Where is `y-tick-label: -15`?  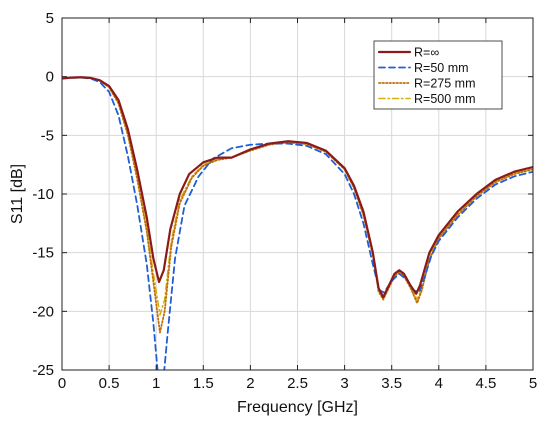 y-tick-label: -15 is located at coordinates (43, 253).